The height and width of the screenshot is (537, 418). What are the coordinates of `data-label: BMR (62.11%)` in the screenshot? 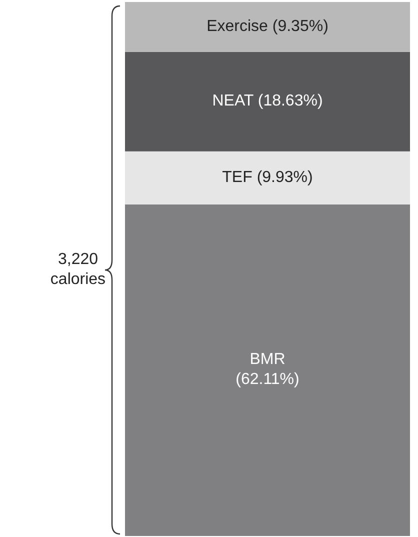 It's located at (268, 369).